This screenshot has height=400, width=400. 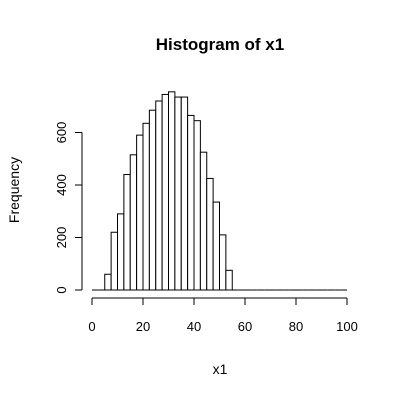 What do you see at coordinates (61, 238) in the screenshot?
I see `y-tick-label: 200` at bounding box center [61, 238].